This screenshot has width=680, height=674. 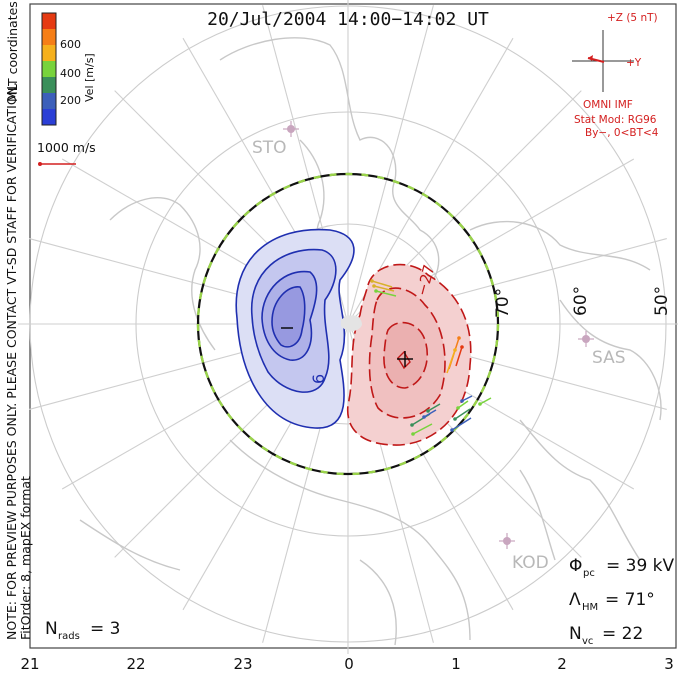 I want to click on n-rads-symbol: N, so click(x=51, y=629).